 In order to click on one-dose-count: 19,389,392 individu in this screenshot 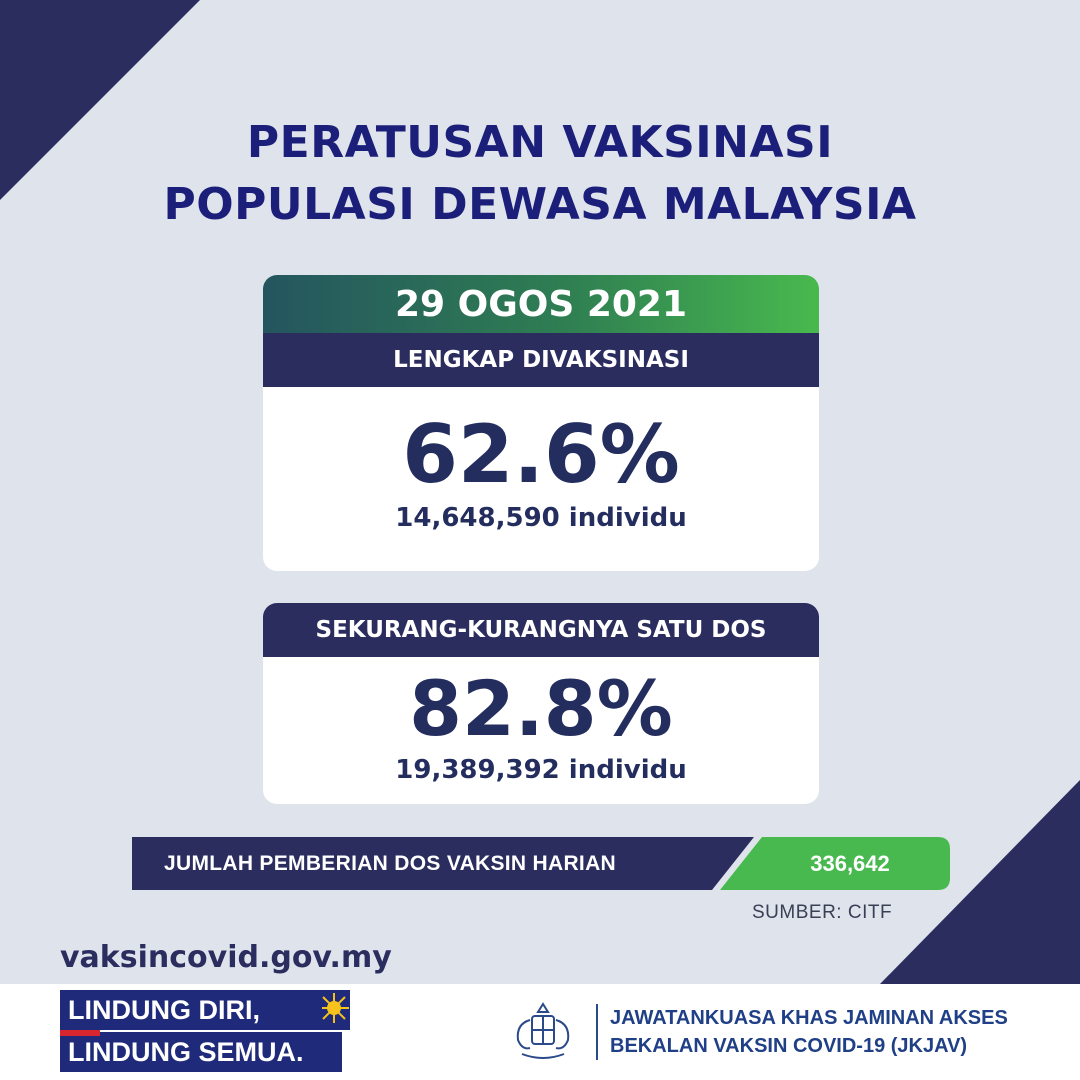, I will do `click(541, 770)`.